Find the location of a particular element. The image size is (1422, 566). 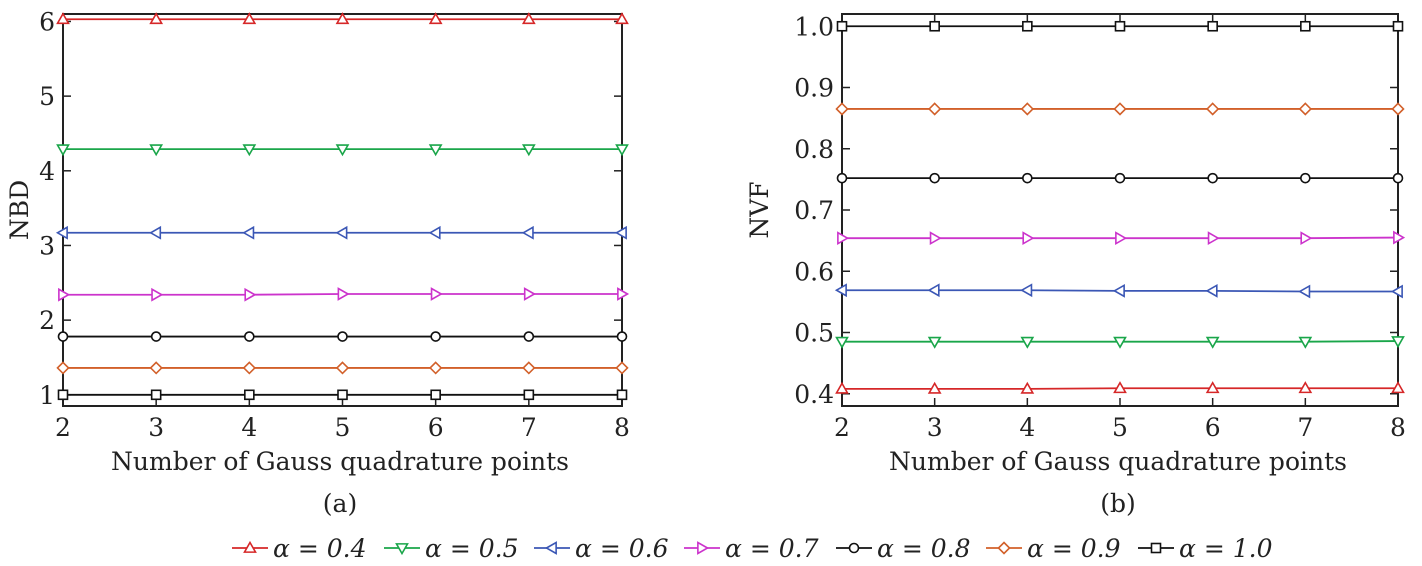

x-tick-label-a: 4 is located at coordinates (249, 427).